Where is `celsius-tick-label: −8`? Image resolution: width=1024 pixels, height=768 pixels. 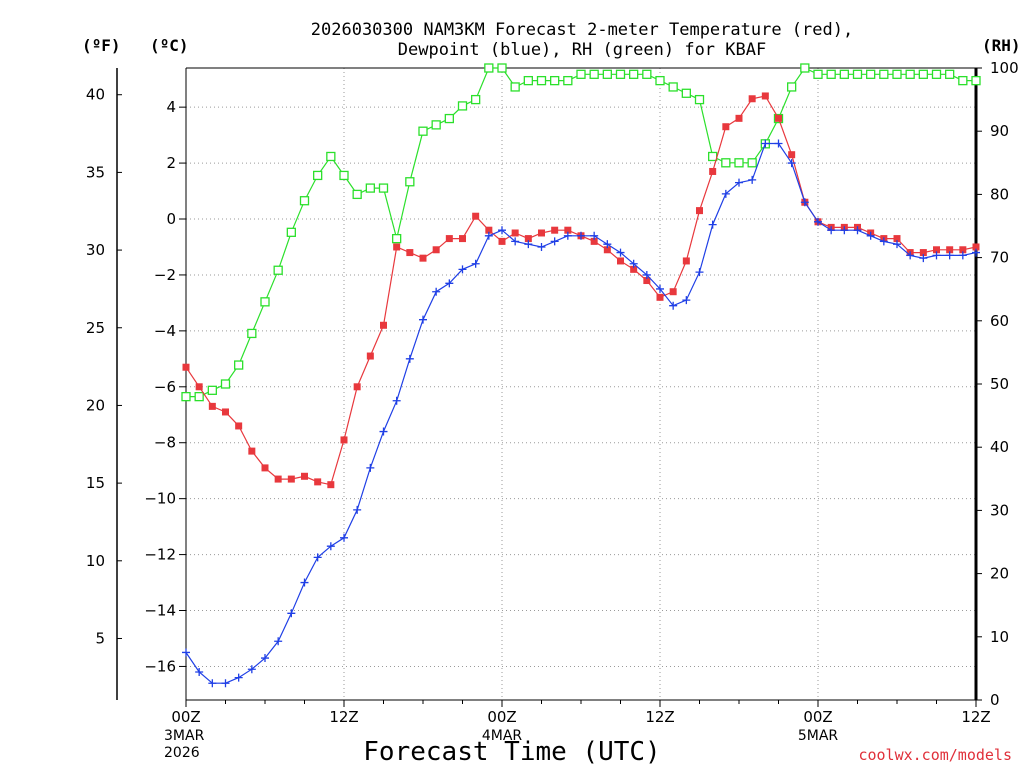 celsius-tick-label: −8 is located at coordinates (165, 443).